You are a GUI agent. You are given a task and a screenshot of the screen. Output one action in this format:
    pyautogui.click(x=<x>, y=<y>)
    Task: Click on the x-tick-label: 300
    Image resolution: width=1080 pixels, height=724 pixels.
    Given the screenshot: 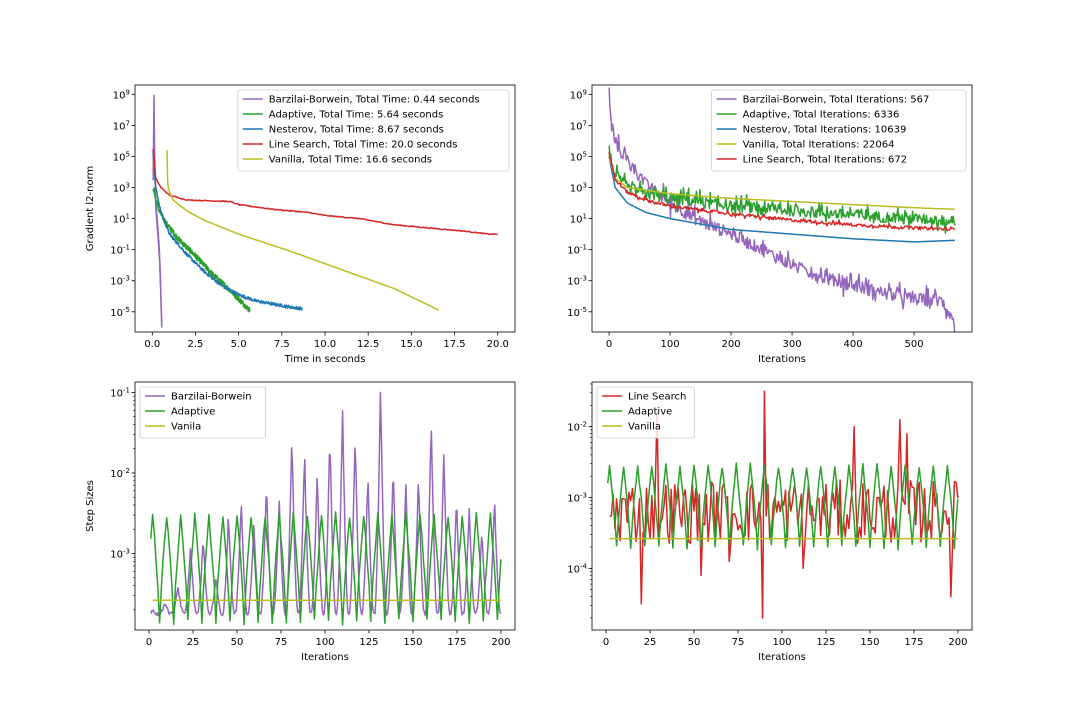 What is the action you would take?
    pyautogui.click(x=792, y=344)
    